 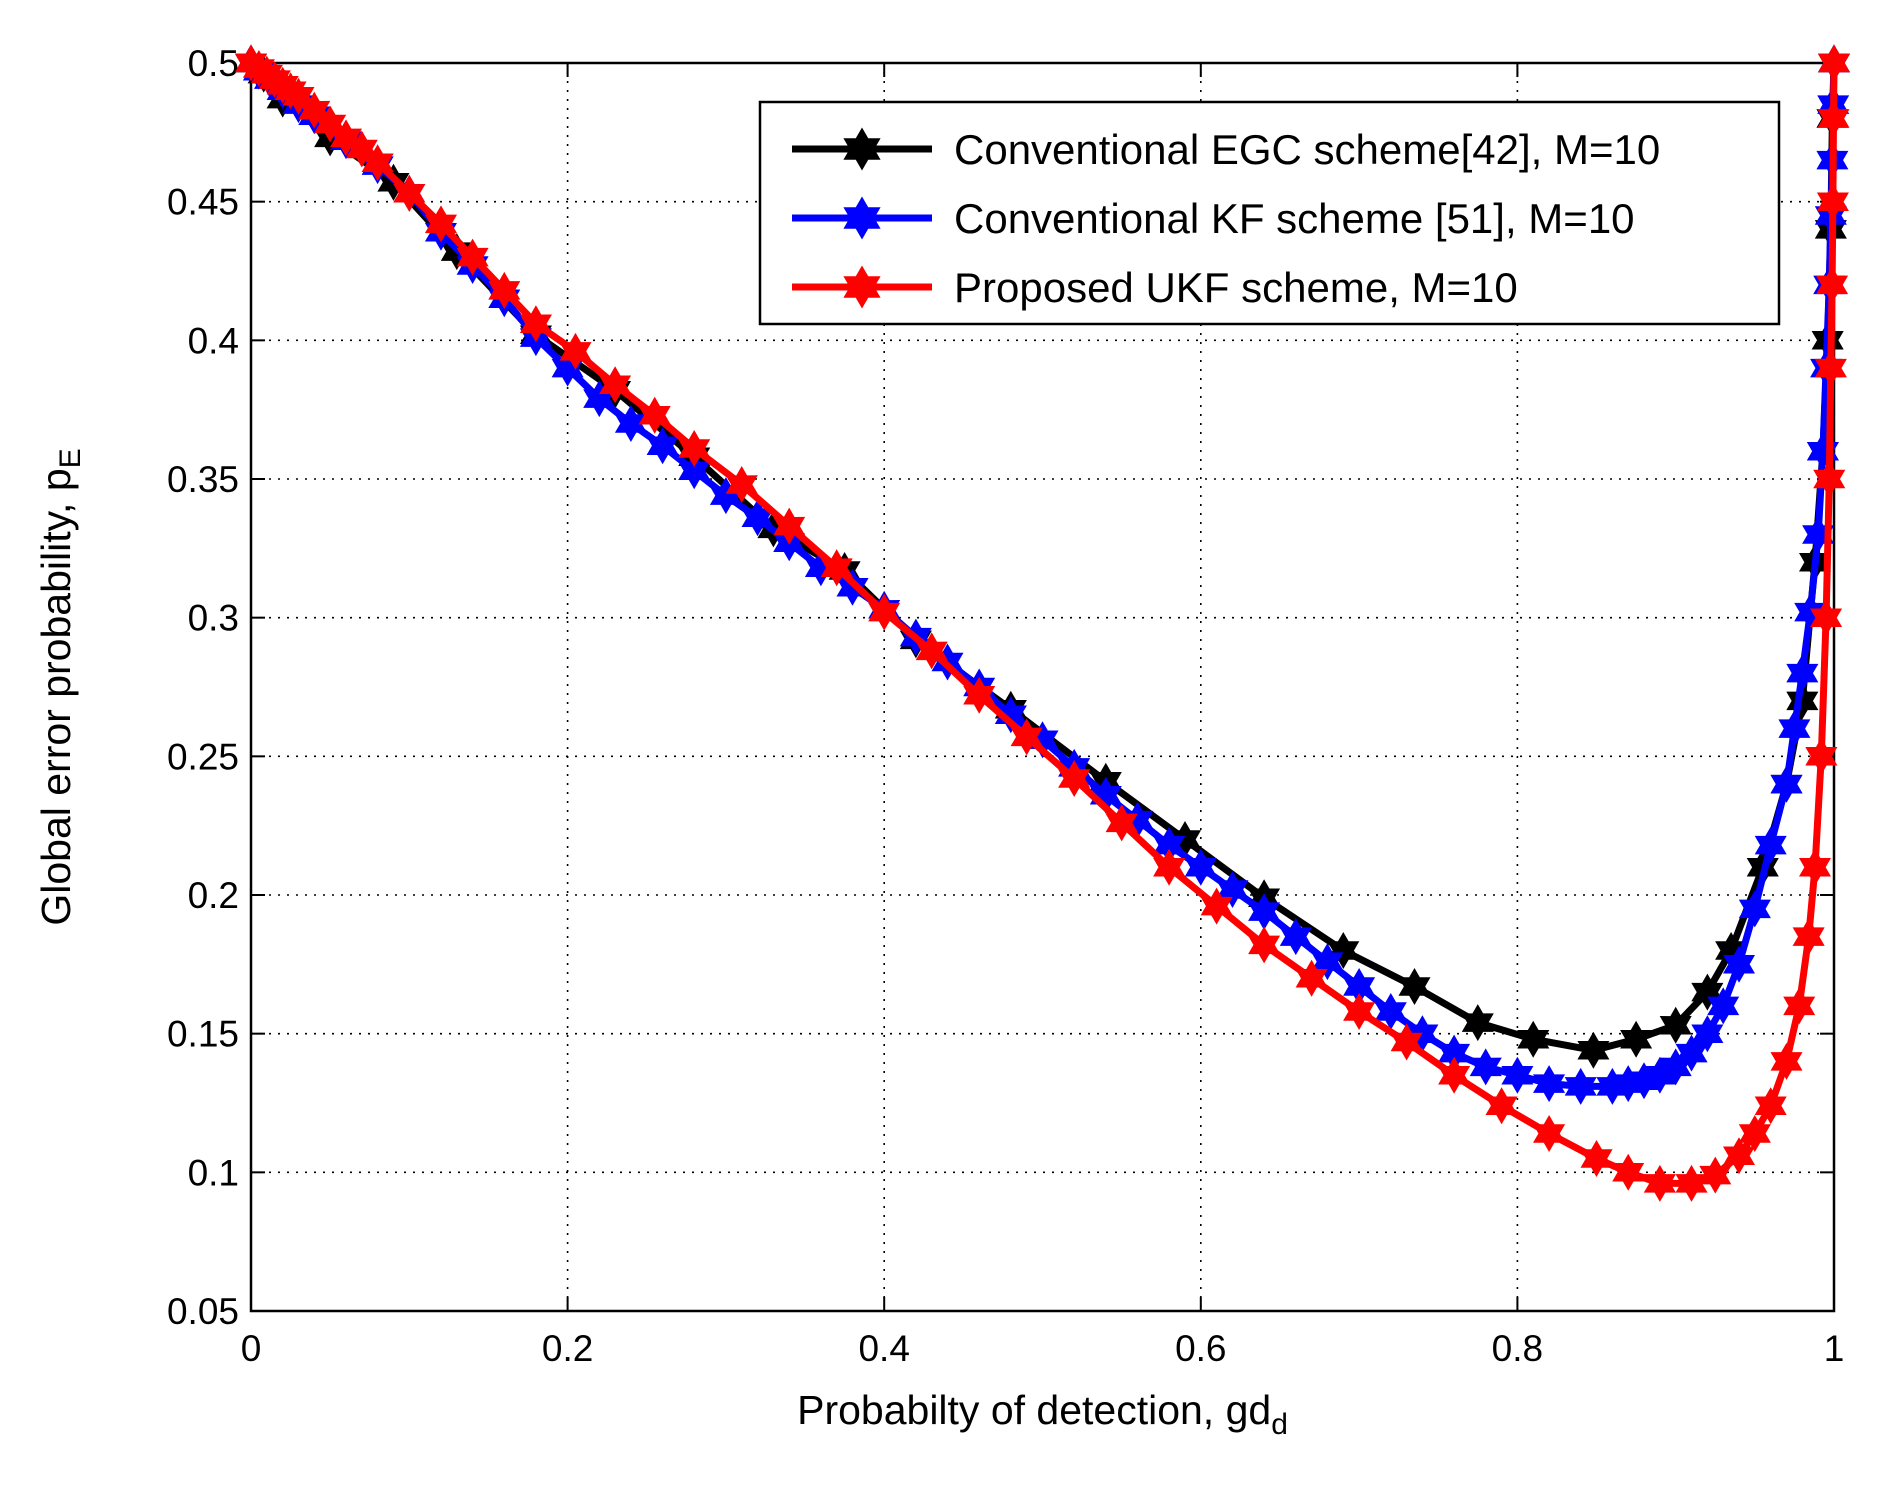 I want to click on y-tick-label: 0.4, so click(x=213, y=340).